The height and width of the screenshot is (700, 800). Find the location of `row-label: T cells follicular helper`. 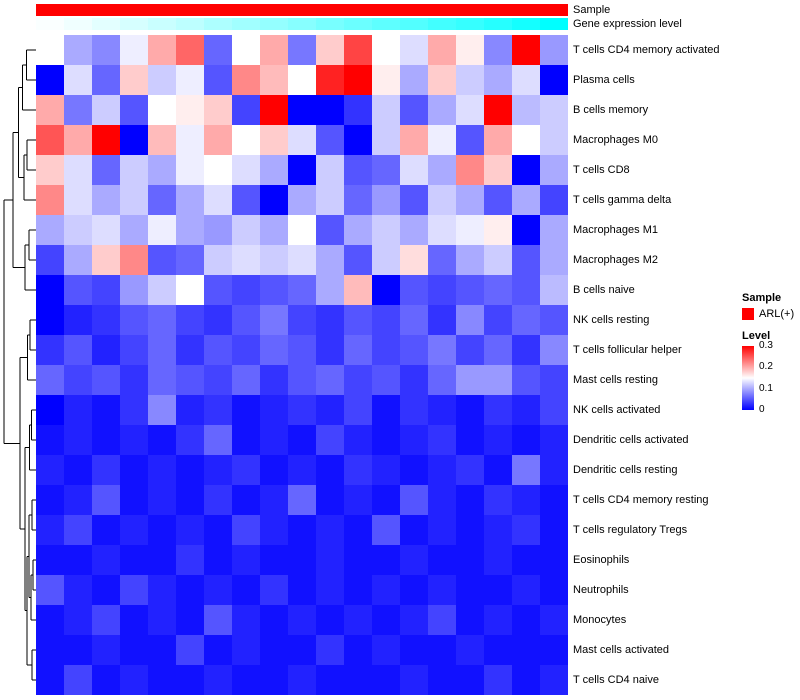

row-label: T cells follicular helper is located at coordinates (627, 350).